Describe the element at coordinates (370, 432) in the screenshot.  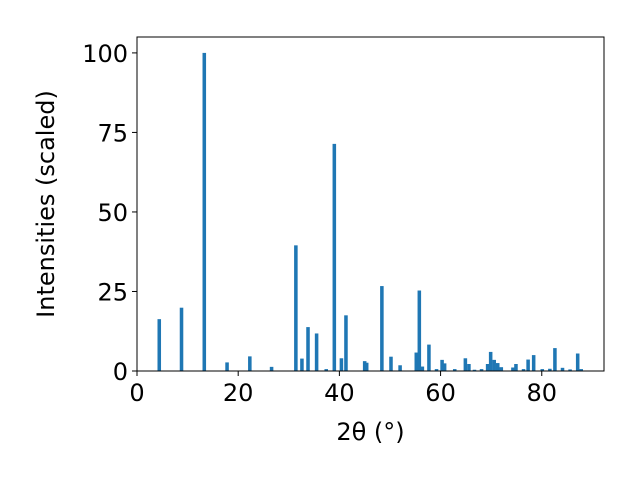
I see `x-axis-label: 2θ (°)` at that location.